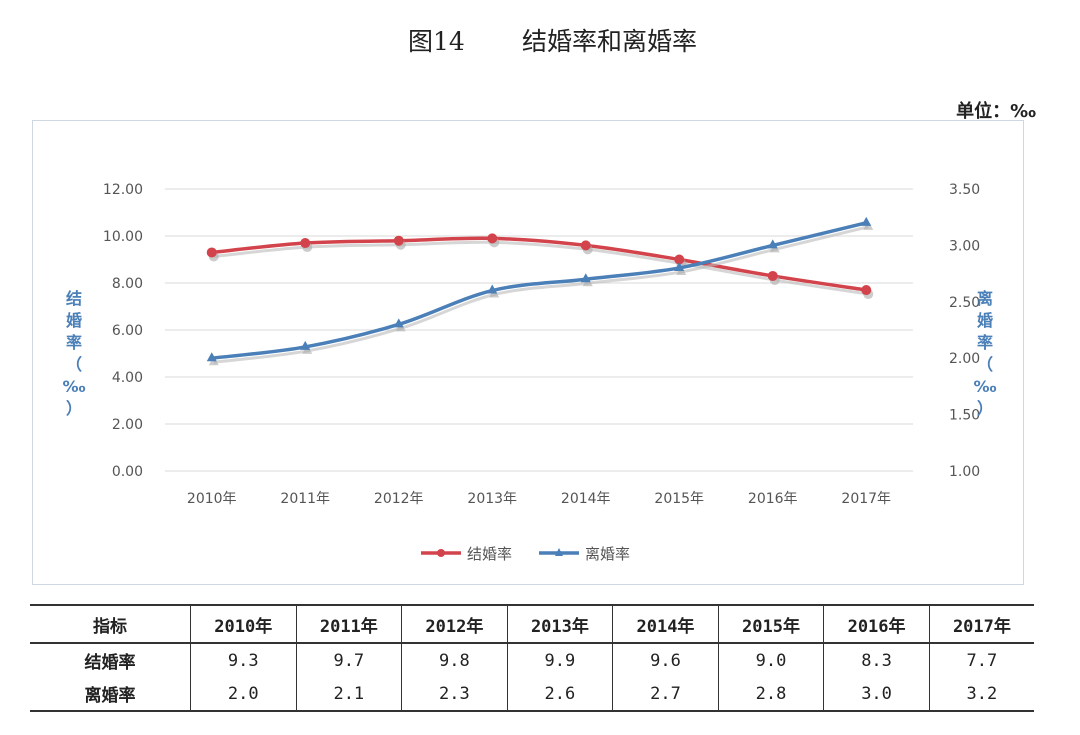 The image size is (1080, 735). Describe the element at coordinates (866, 499) in the screenshot. I see `x-axis-tick-label: 2017年` at that location.